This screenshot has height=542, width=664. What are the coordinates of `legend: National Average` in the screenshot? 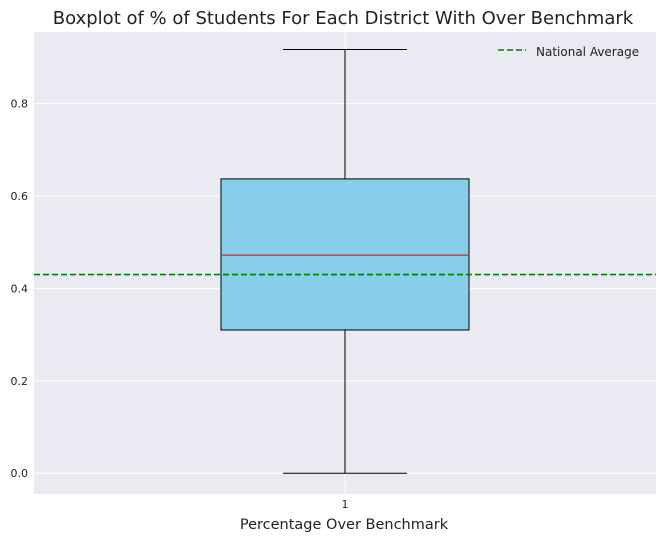 It's located at (568, 52).